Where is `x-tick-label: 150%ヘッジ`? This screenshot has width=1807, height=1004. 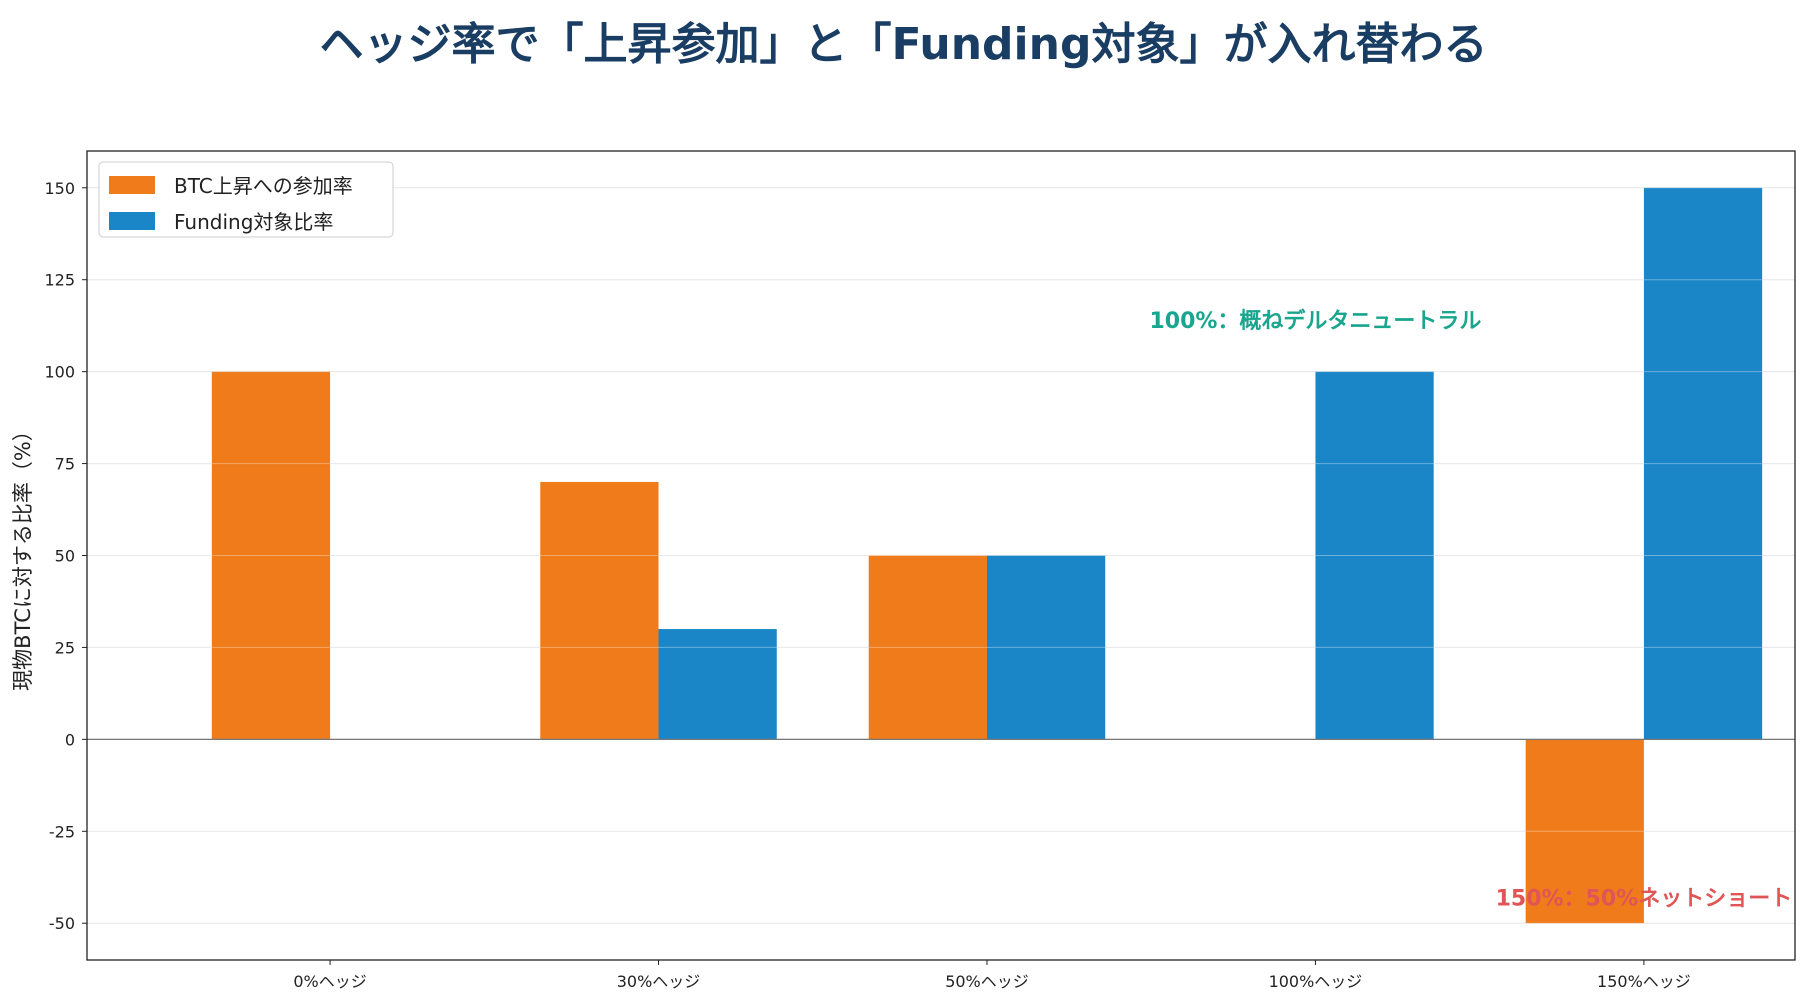 x-tick-label: 150%ヘッジ is located at coordinates (1644, 981).